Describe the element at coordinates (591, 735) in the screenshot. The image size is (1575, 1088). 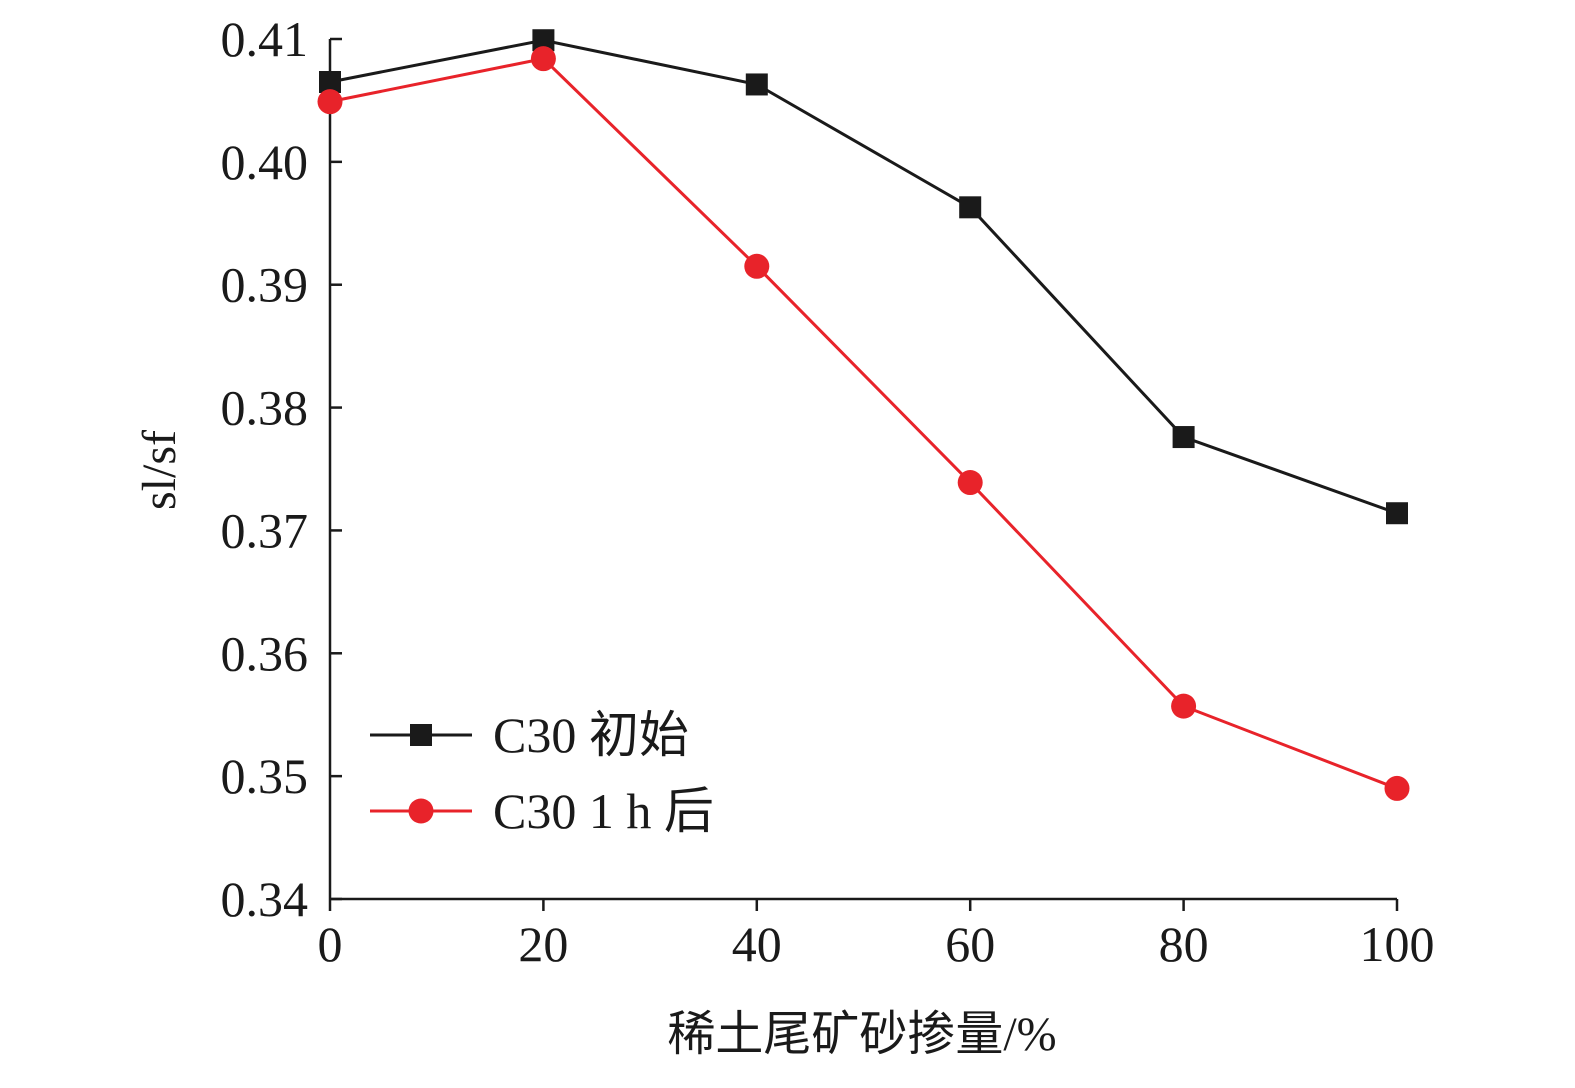
I see `legend-label: C30 初始` at that location.